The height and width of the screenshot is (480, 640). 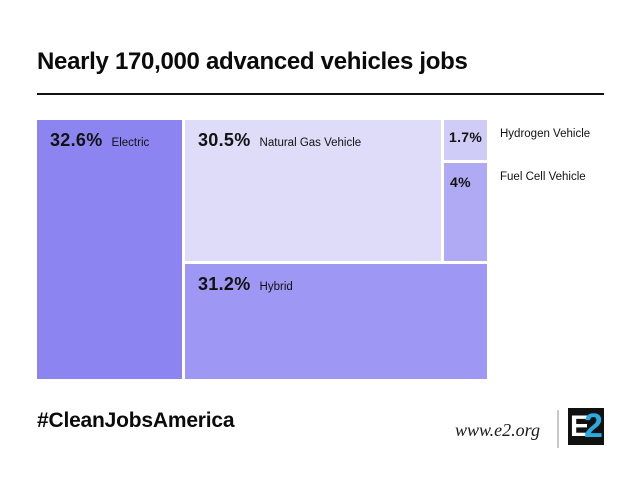 I want to click on segment-category: Electric, so click(x=130, y=143).